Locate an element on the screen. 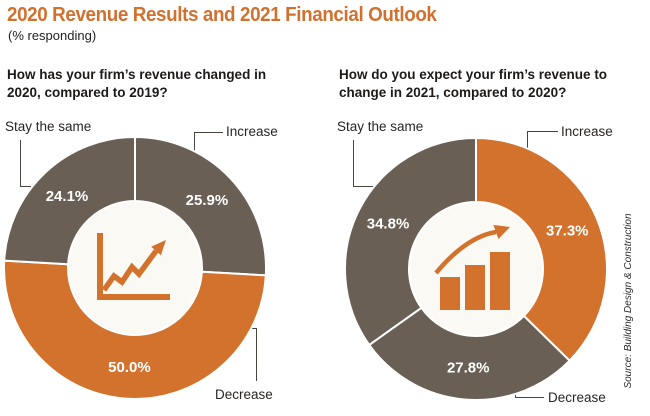  question-2020-line2: 2020, compared to 2019? is located at coordinates (87, 92).